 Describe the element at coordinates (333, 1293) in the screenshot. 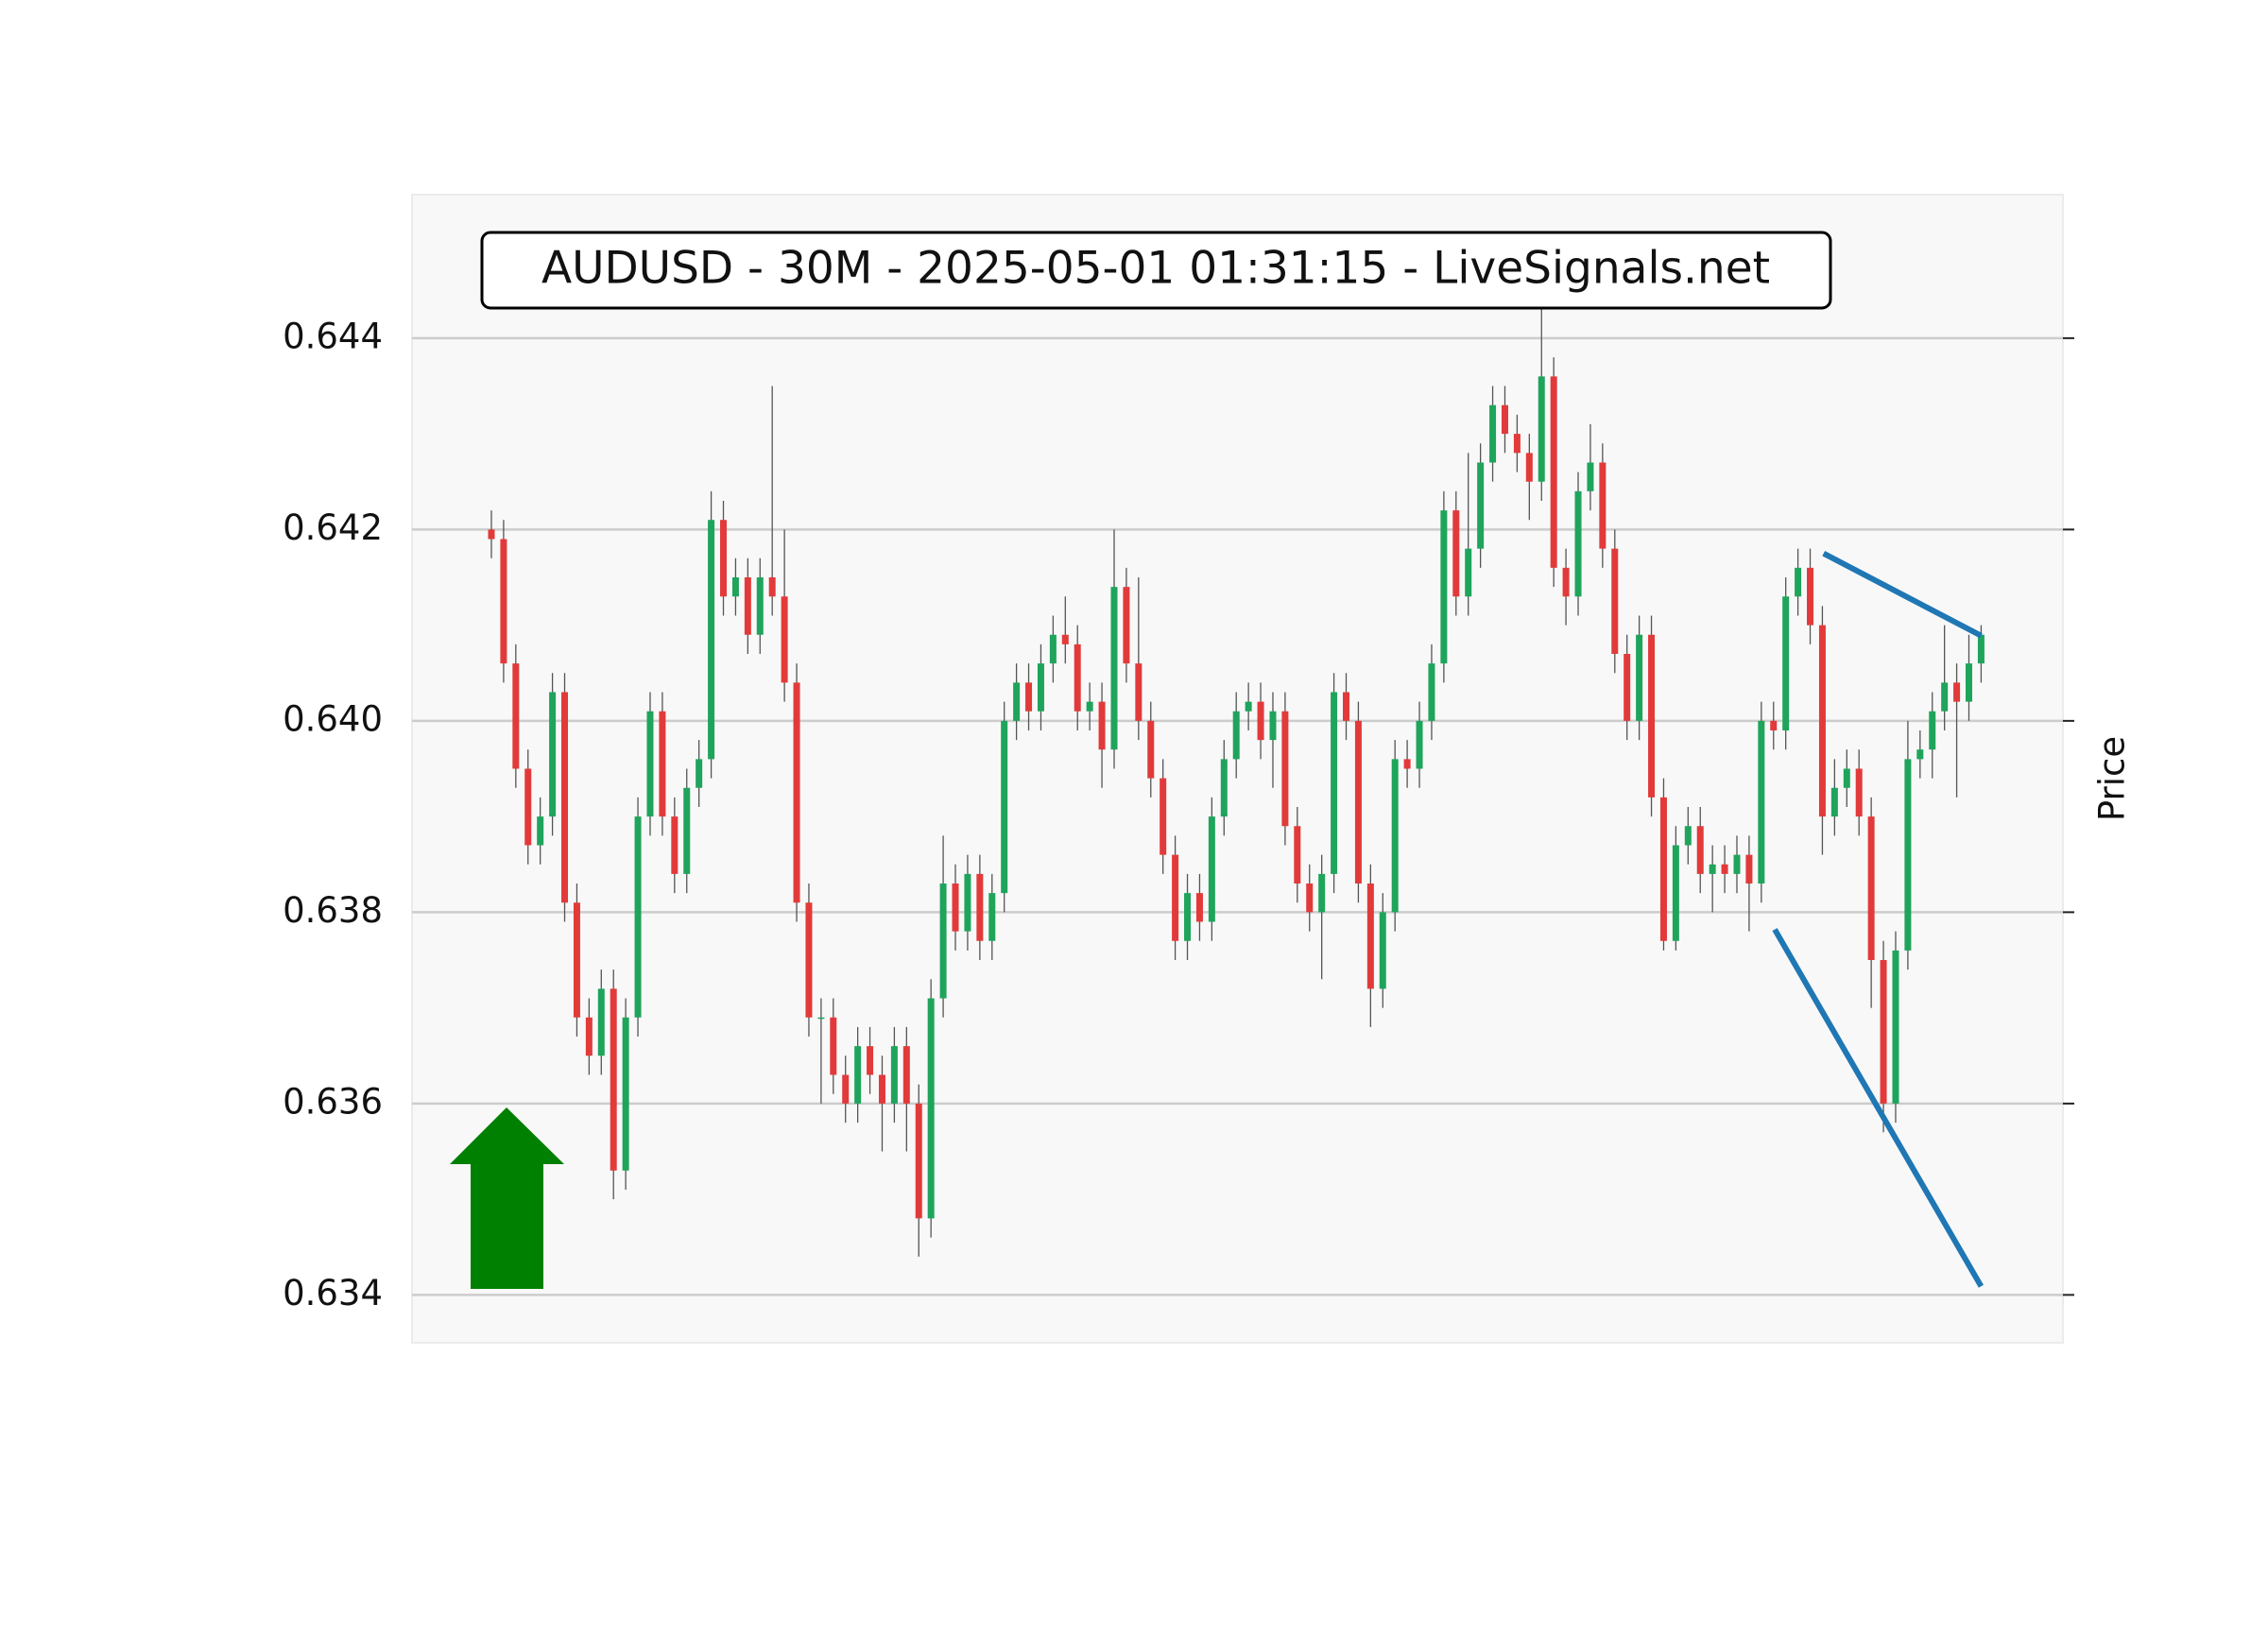

I see `y-tick-label: 0.634` at that location.